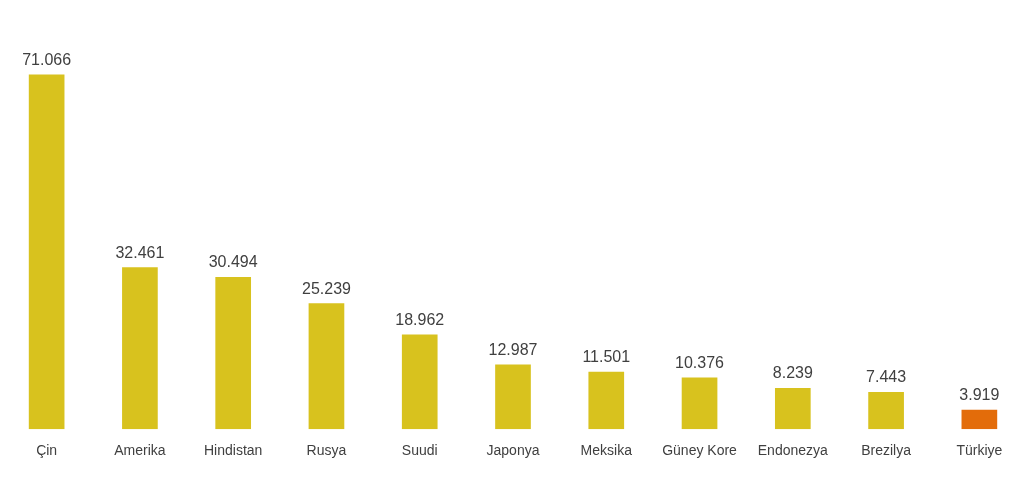  What do you see at coordinates (979, 450) in the screenshot?
I see `x-tick-label: Türkiye` at bounding box center [979, 450].